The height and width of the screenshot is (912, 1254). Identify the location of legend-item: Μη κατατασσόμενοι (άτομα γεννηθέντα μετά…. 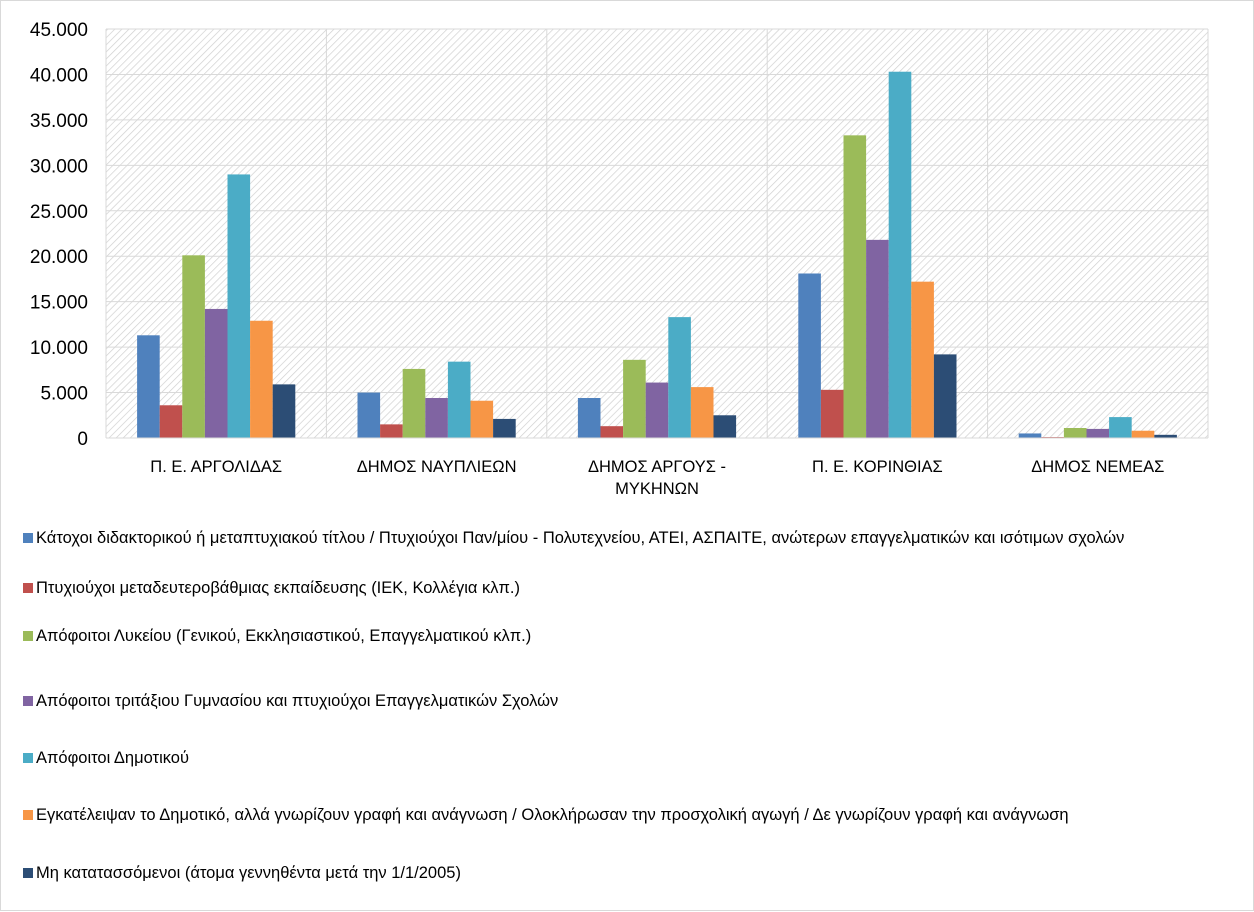
(635, 873).